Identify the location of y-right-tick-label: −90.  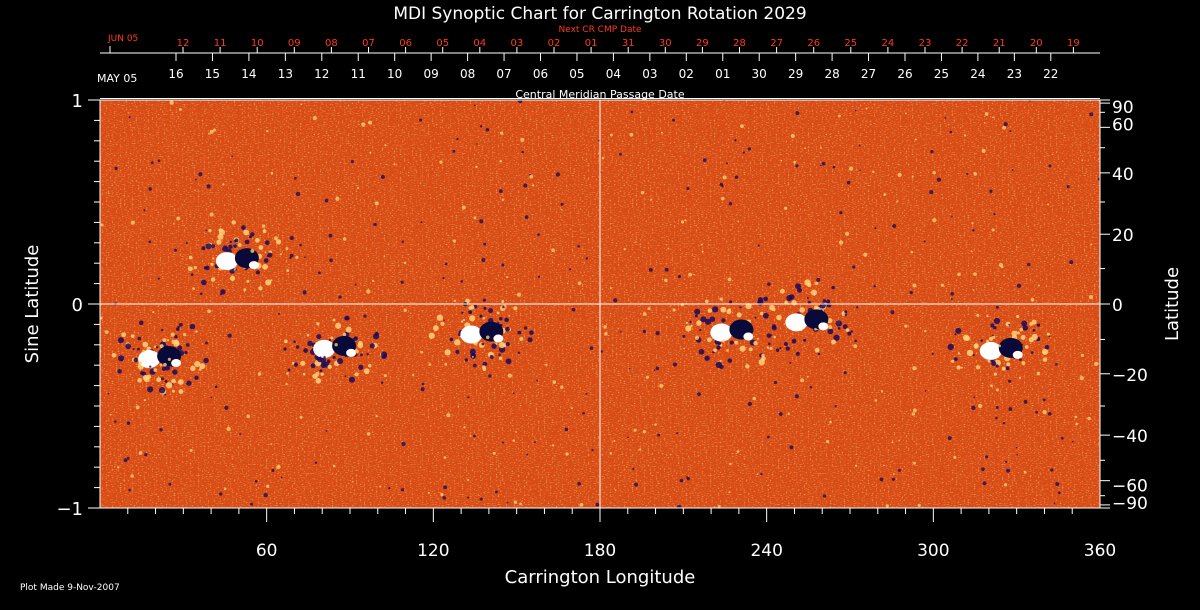
(1130, 504).